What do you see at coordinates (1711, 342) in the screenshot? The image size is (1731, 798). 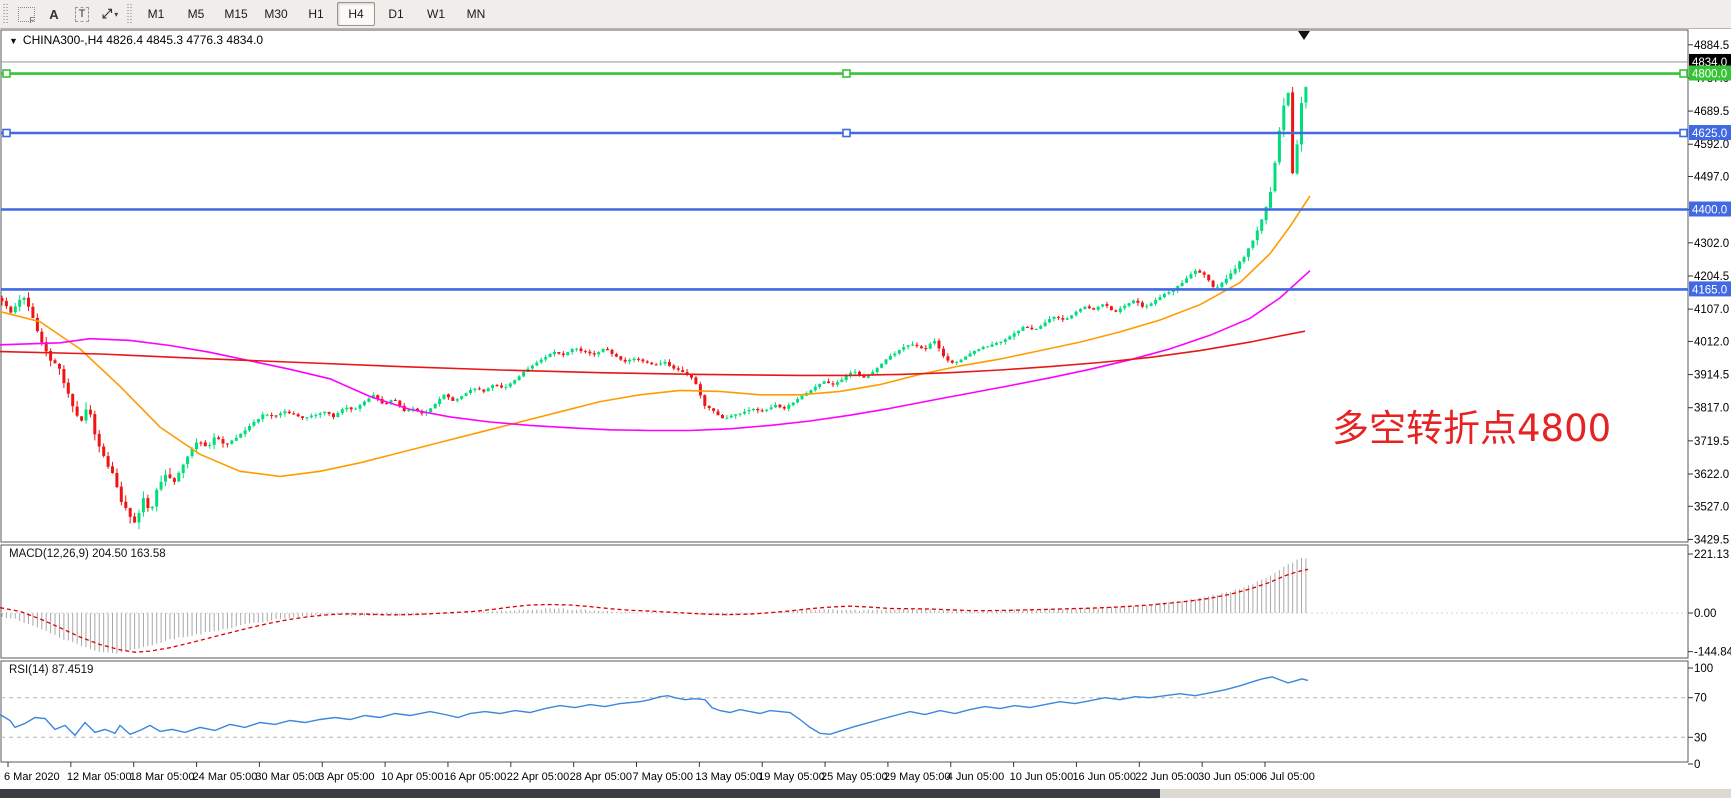 I see `price-tick-label: 4012.0` at bounding box center [1711, 342].